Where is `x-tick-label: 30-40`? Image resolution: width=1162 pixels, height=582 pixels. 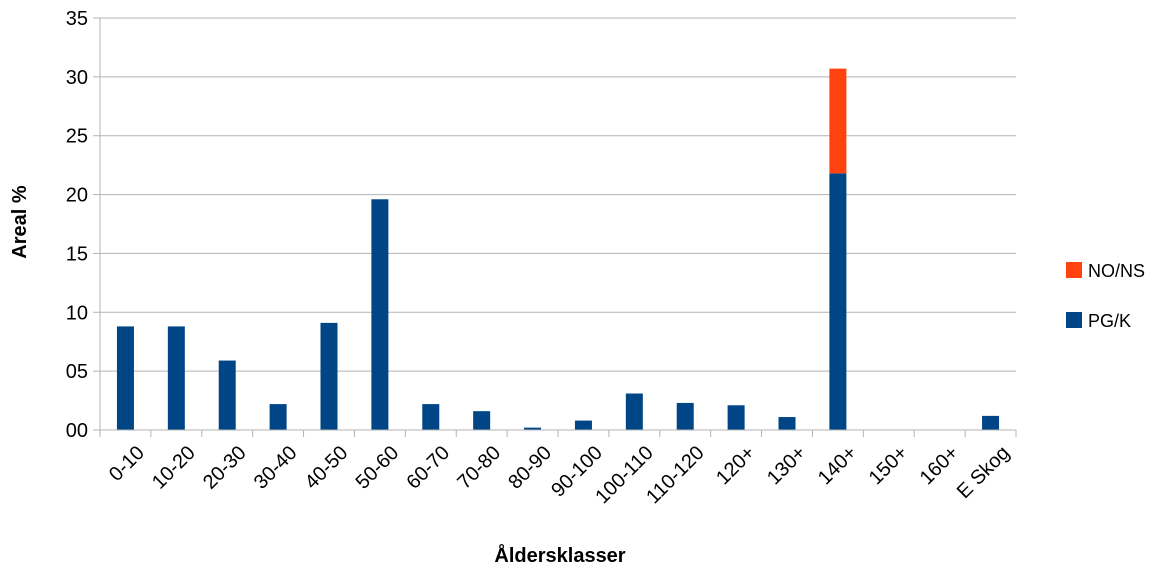
x-tick-label: 30-40 is located at coordinates (276, 468).